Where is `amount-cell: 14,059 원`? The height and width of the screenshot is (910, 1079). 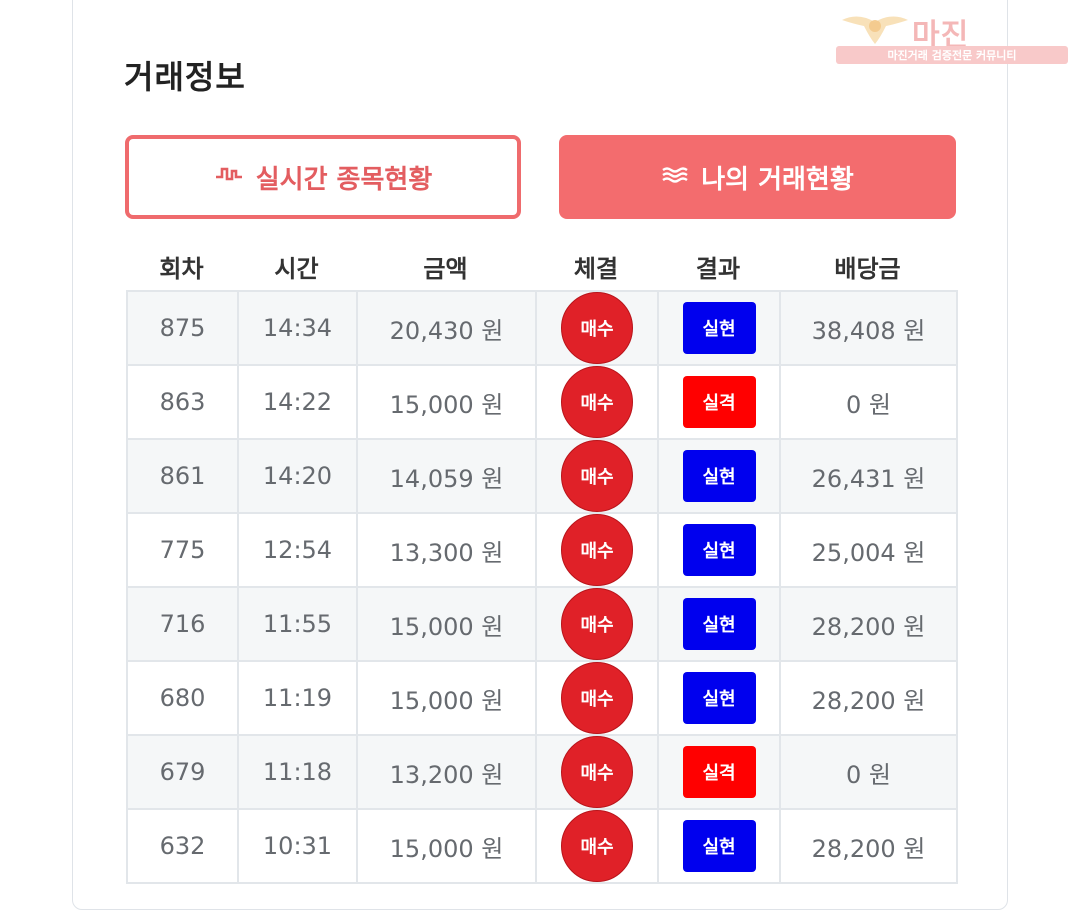
amount-cell: 14,059 원 is located at coordinates (446, 476).